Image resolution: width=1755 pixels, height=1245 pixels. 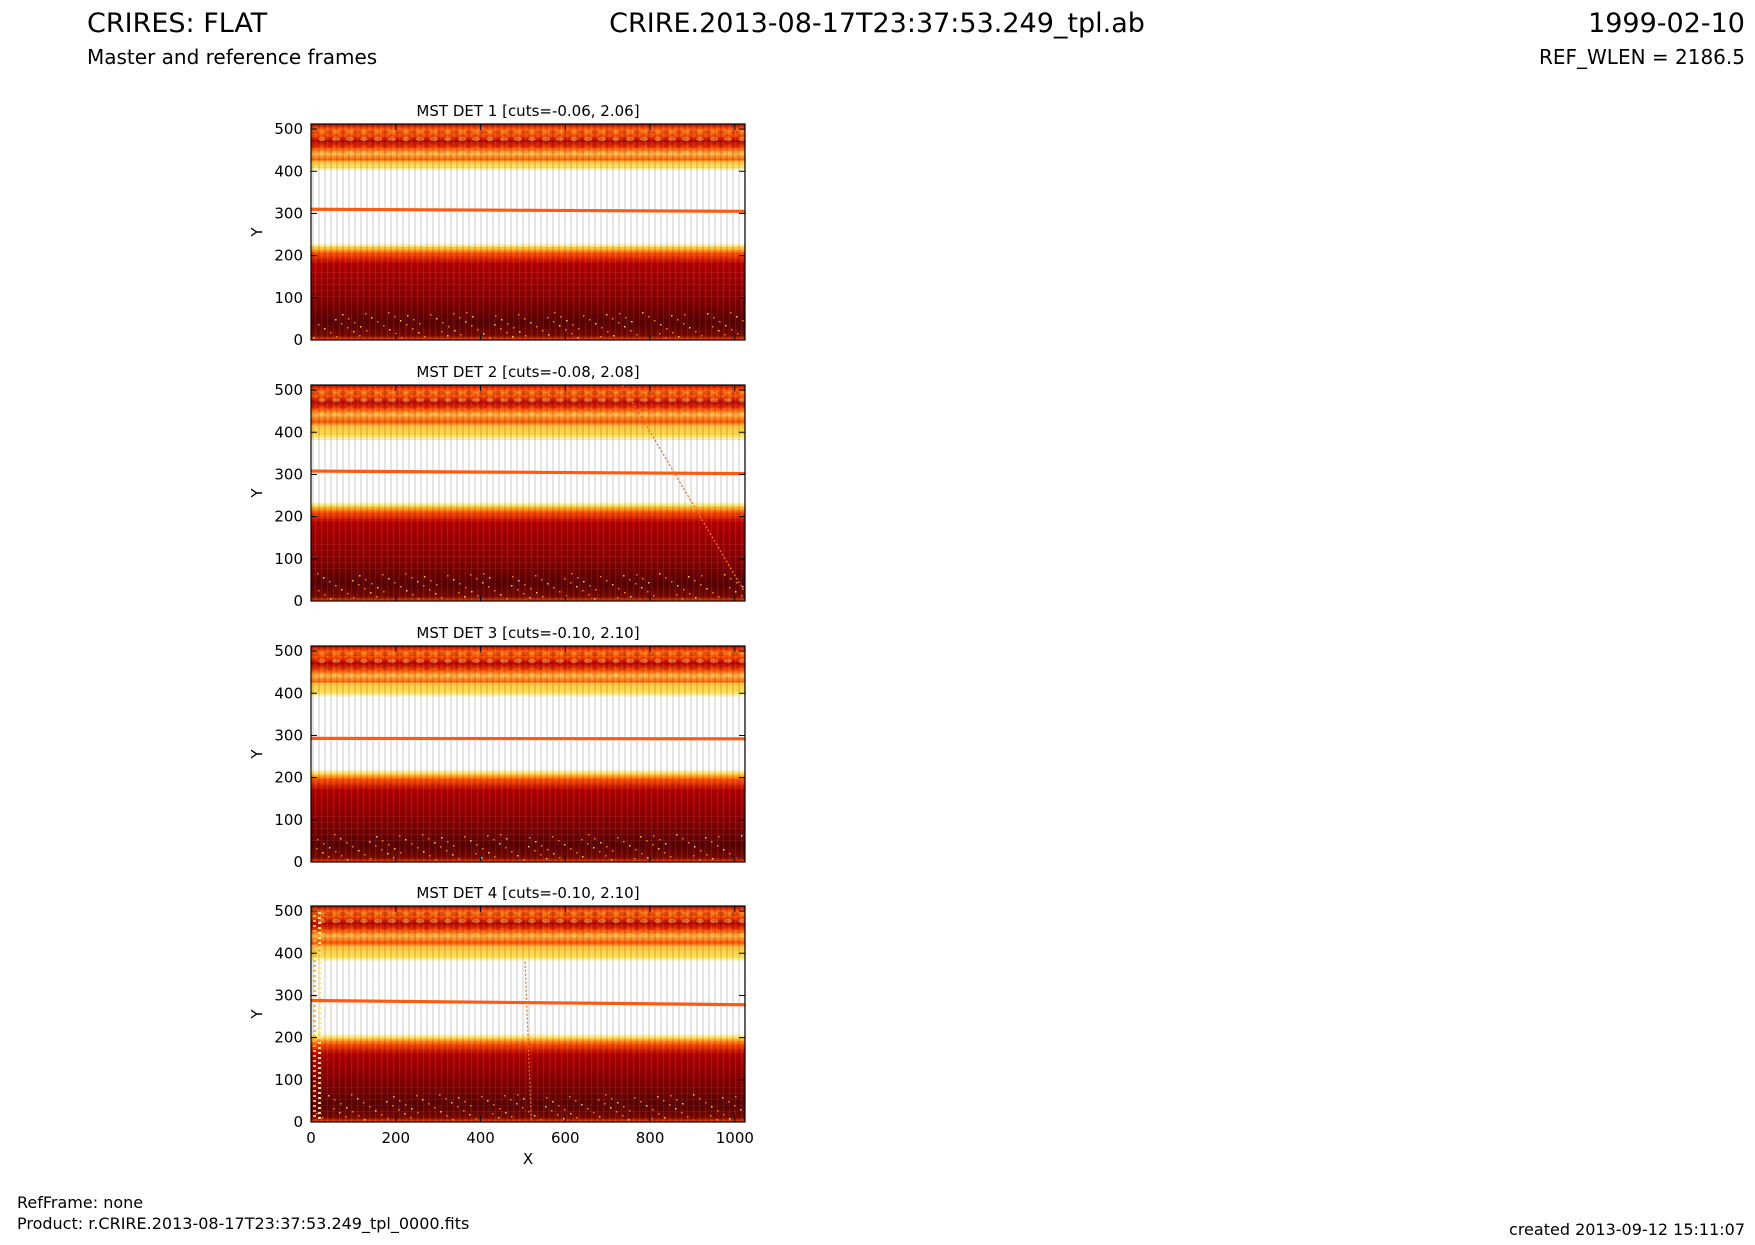 I want to click on panel-title: MST DET 2 [cuts=-0.08, 2.08], so click(x=527, y=372).